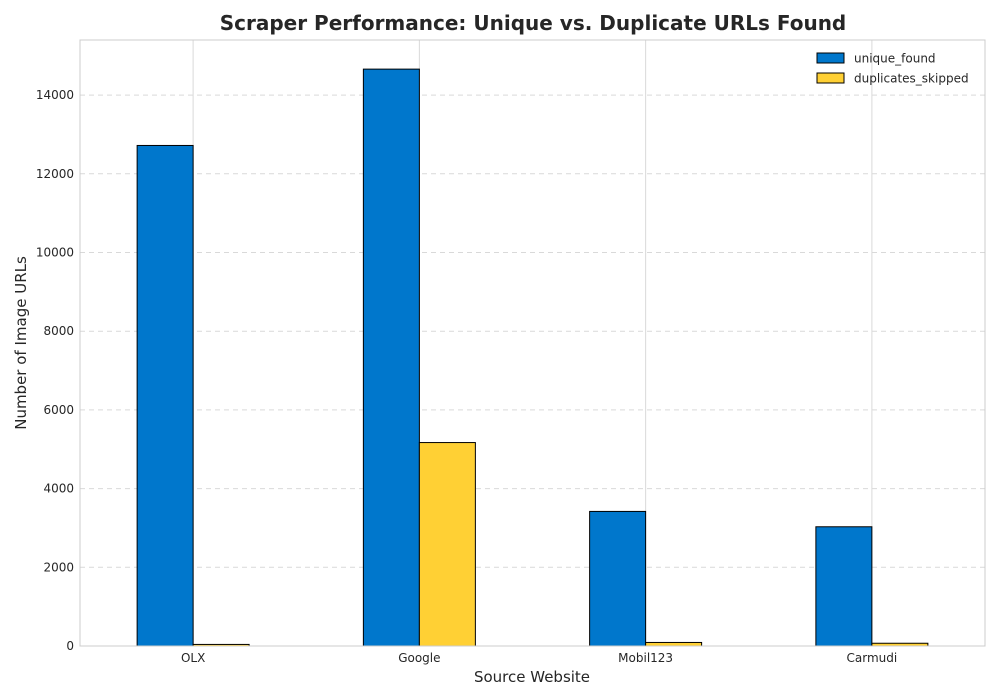 The image size is (1000, 700). Describe the element at coordinates (419, 658) in the screenshot. I see `x-tick-label: Google` at that location.